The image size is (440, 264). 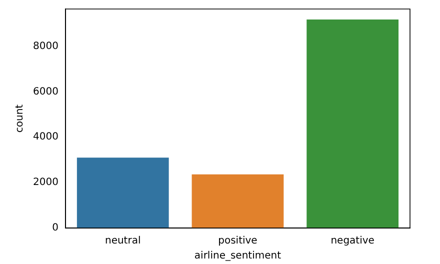 What do you see at coordinates (45, 137) in the screenshot?
I see `y-tick-label: 4000` at bounding box center [45, 137].